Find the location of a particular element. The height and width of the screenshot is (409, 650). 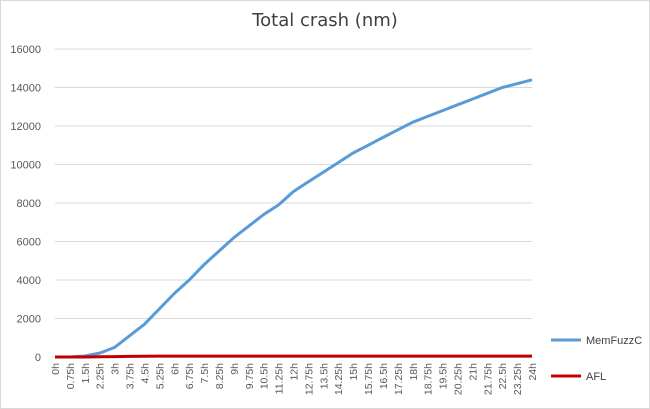

x-tick-label: 16.5h is located at coordinates (384, 376).